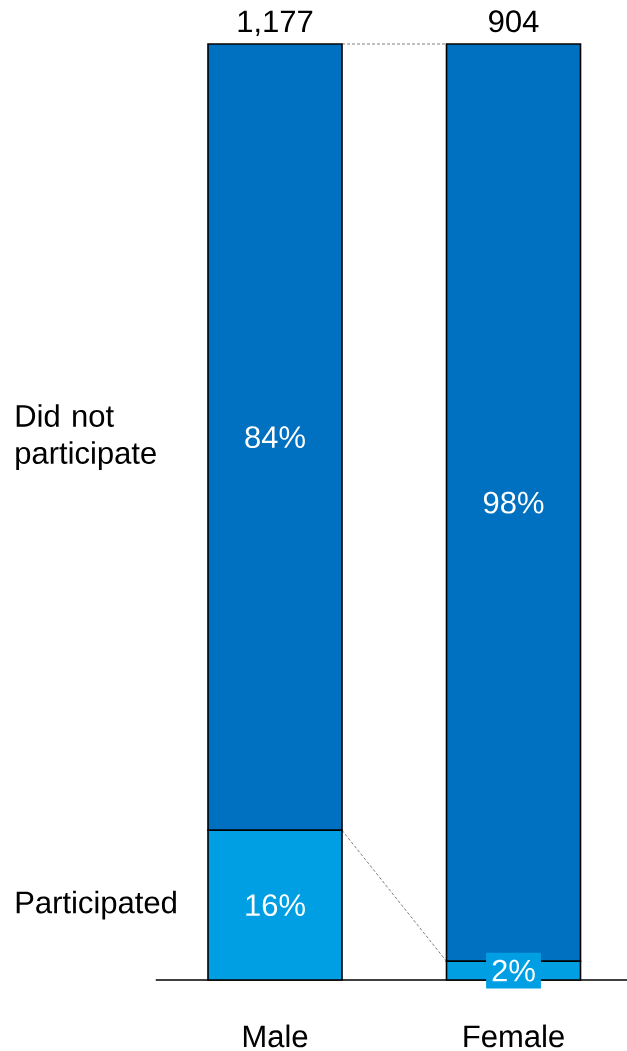 Image resolution: width=627 pixels, height=1051 pixels. Describe the element at coordinates (275, 905) in the screenshot. I see `data-label: 16%` at that location.